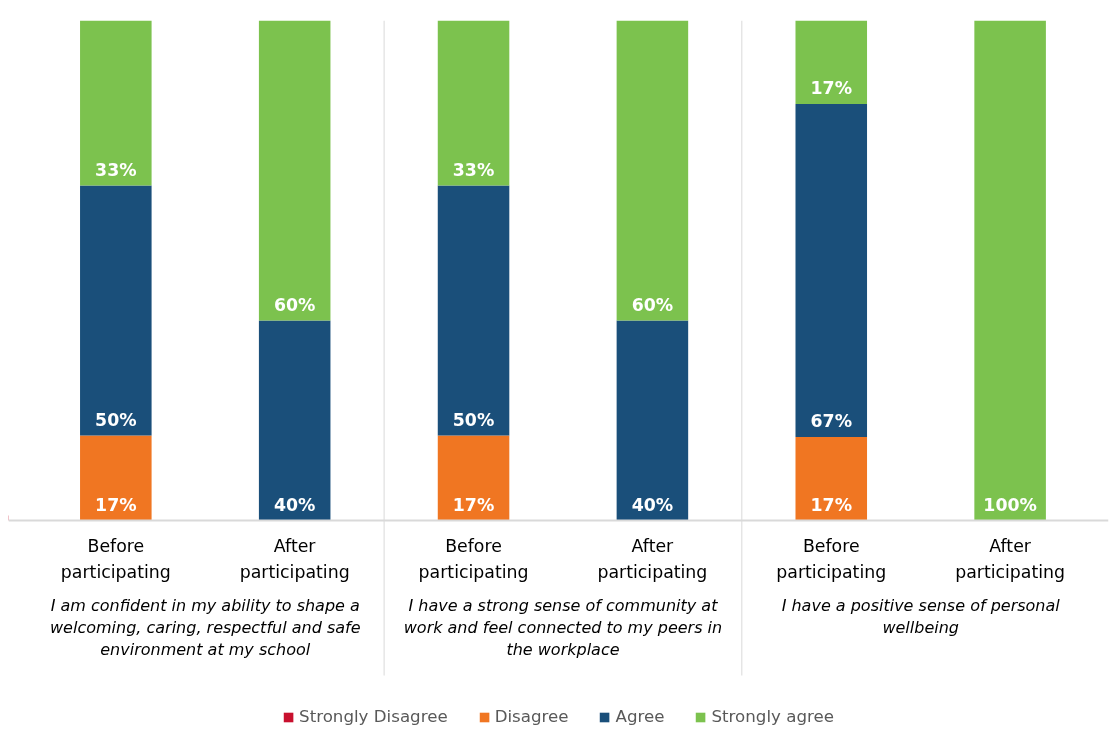  I want to click on legend-label: Strongly agree, so click(772, 716).